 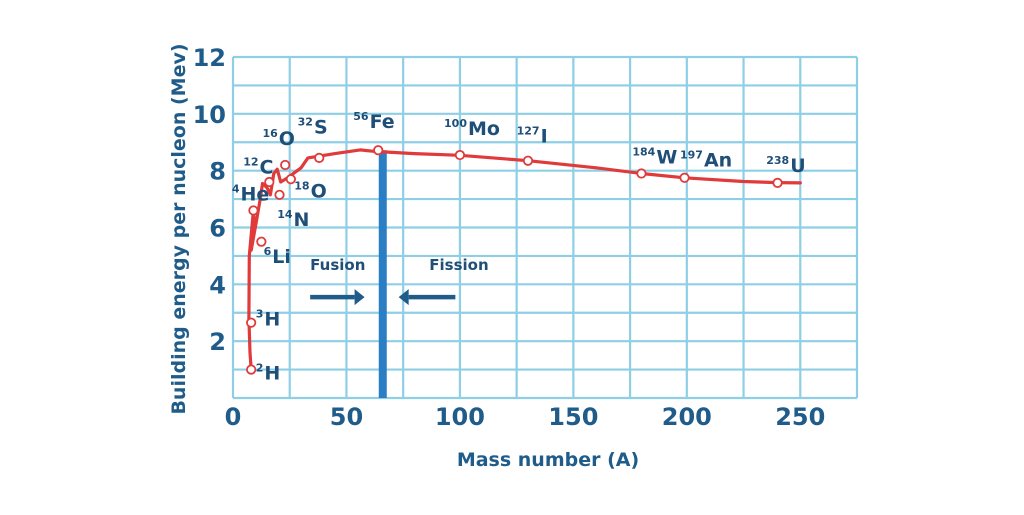 I want to click on isotope-symbol: U, so click(x=797, y=166).